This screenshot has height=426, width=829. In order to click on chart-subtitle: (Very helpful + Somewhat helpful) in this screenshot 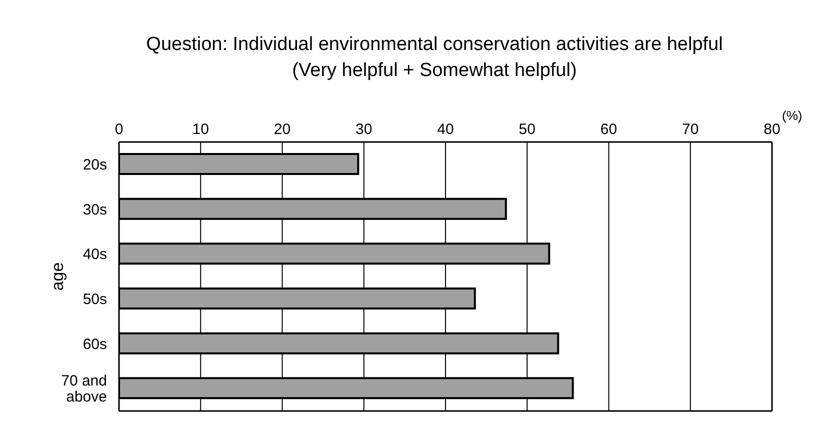, I will do `click(434, 71)`.